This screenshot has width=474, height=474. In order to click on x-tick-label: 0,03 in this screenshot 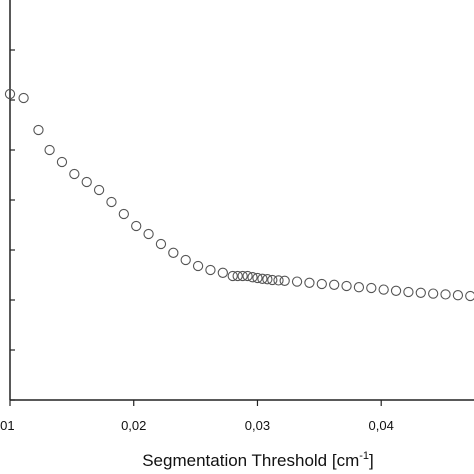, I will do `click(257, 425)`.